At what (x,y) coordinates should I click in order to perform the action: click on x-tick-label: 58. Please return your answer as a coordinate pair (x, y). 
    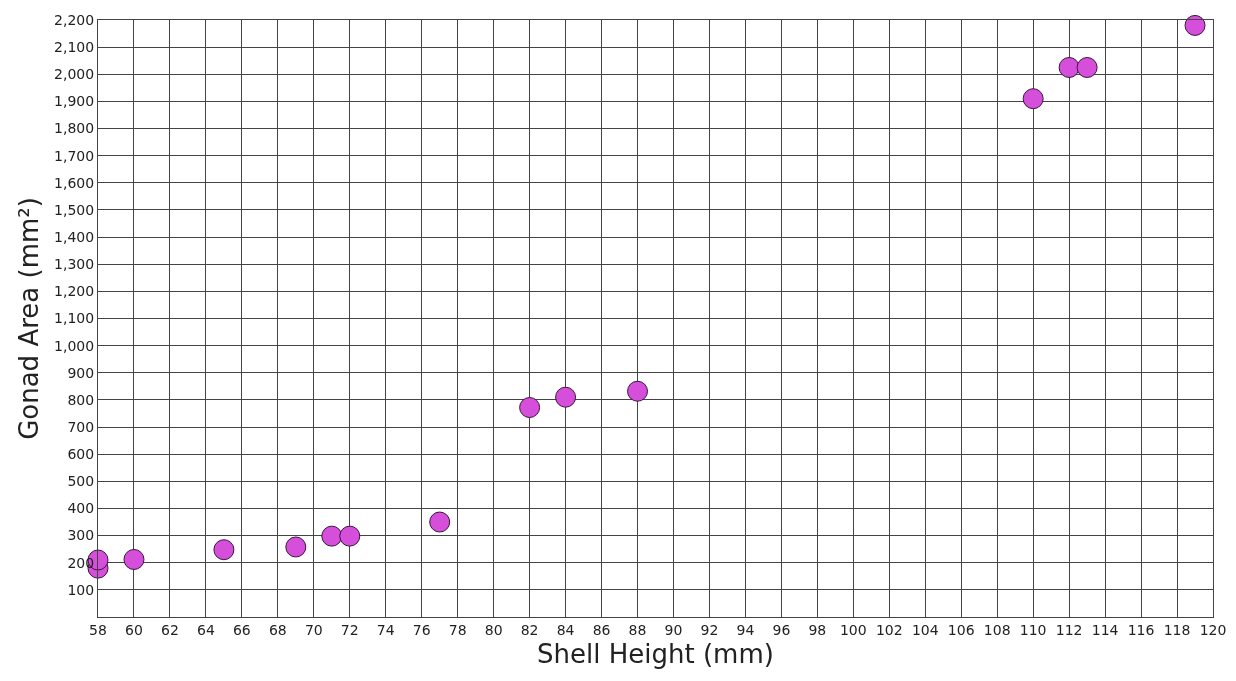
    Looking at the image, I should click on (98, 629).